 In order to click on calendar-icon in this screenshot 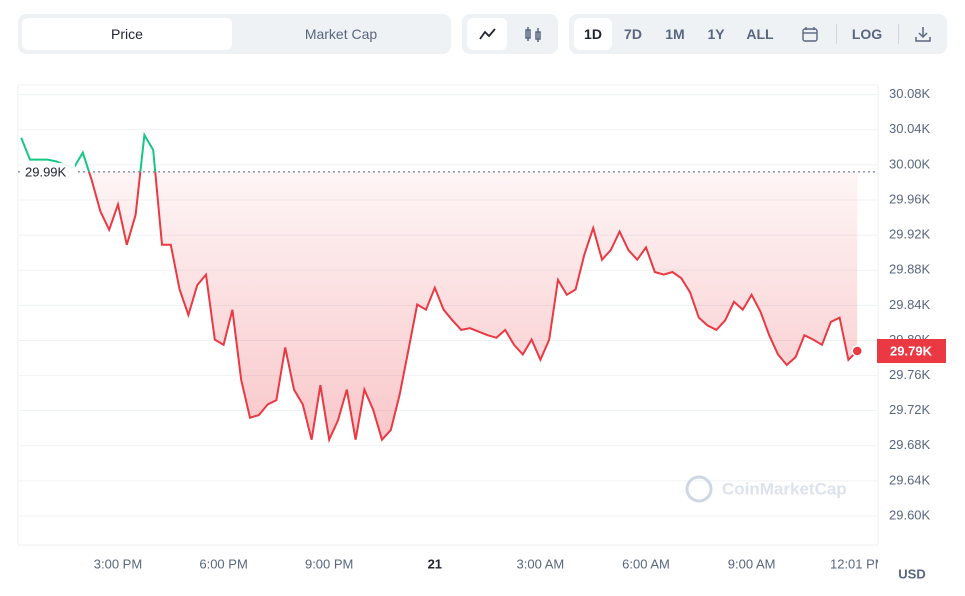, I will do `click(810, 34)`.